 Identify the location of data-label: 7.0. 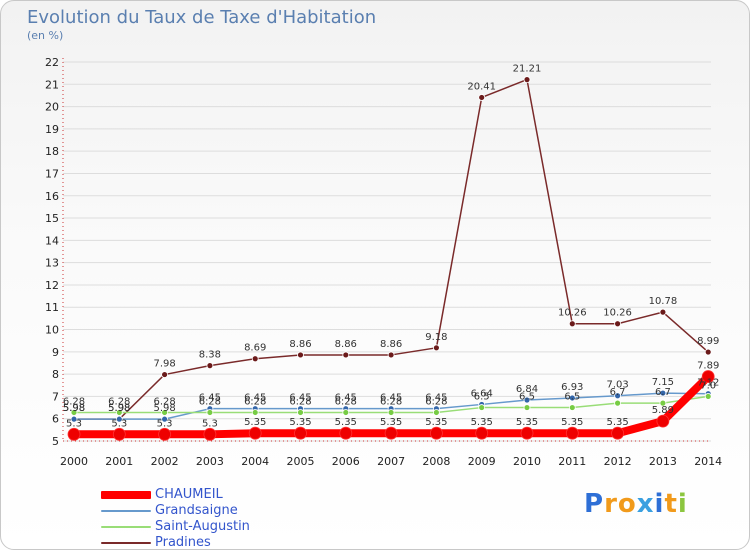
(708, 385).